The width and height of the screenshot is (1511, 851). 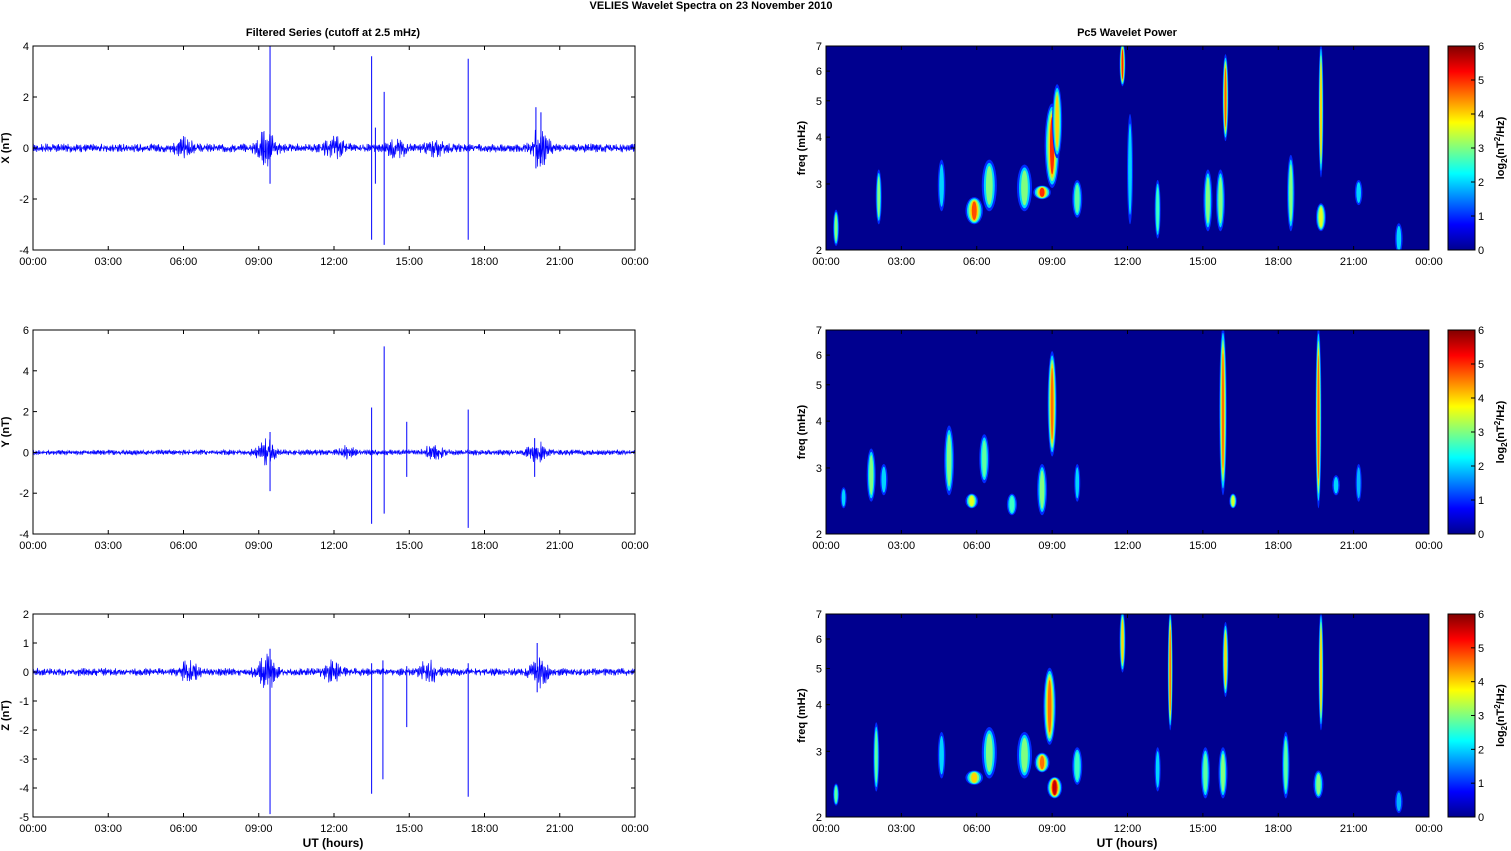 What do you see at coordinates (6, 147) in the screenshot?
I see `y-axis-label: X (nT)` at bounding box center [6, 147].